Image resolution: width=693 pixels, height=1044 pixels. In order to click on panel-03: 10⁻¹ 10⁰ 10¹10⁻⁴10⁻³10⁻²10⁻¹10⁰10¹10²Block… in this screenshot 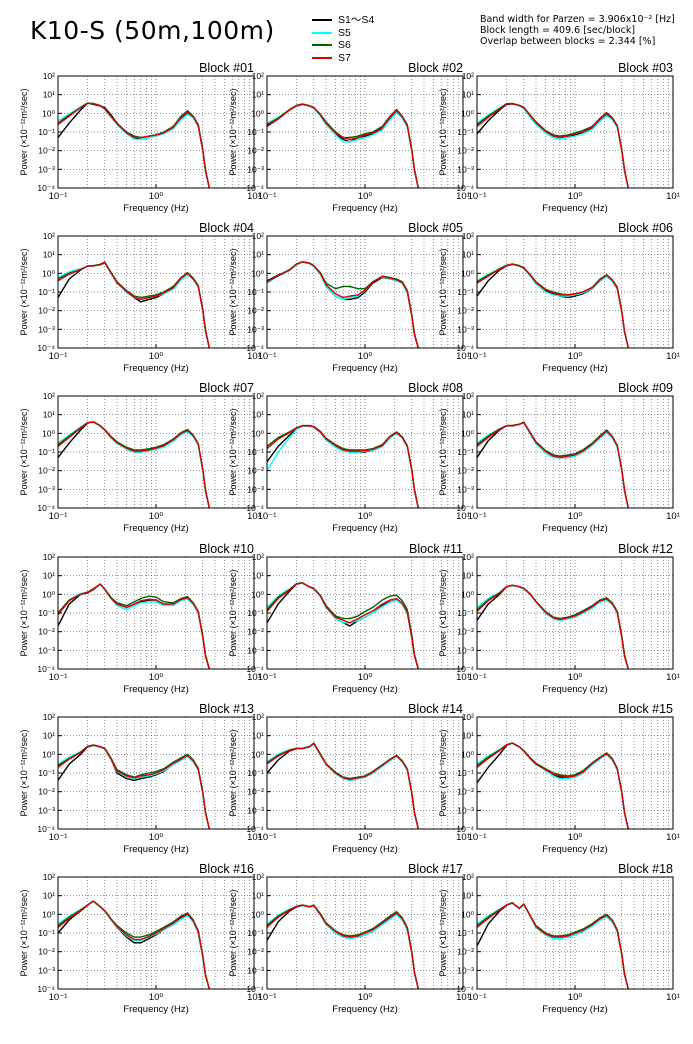, I will do `click(559, 137)`.